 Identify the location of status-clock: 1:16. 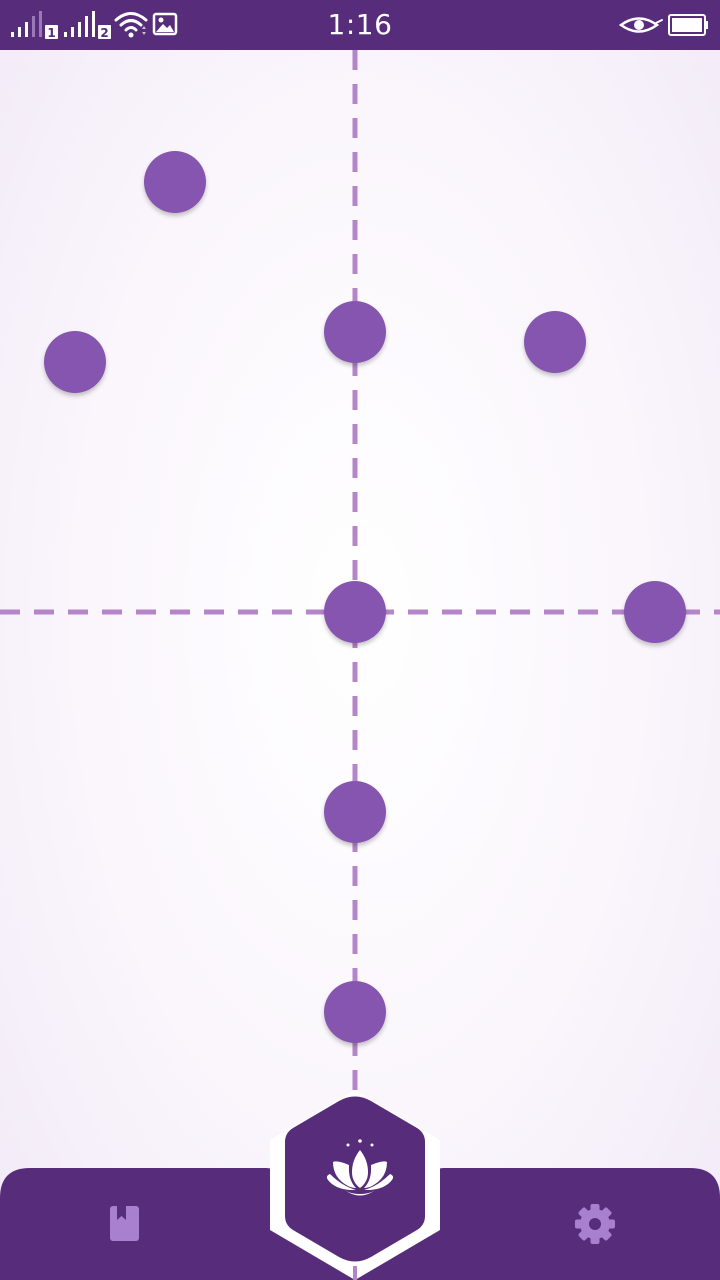
(360, 25).